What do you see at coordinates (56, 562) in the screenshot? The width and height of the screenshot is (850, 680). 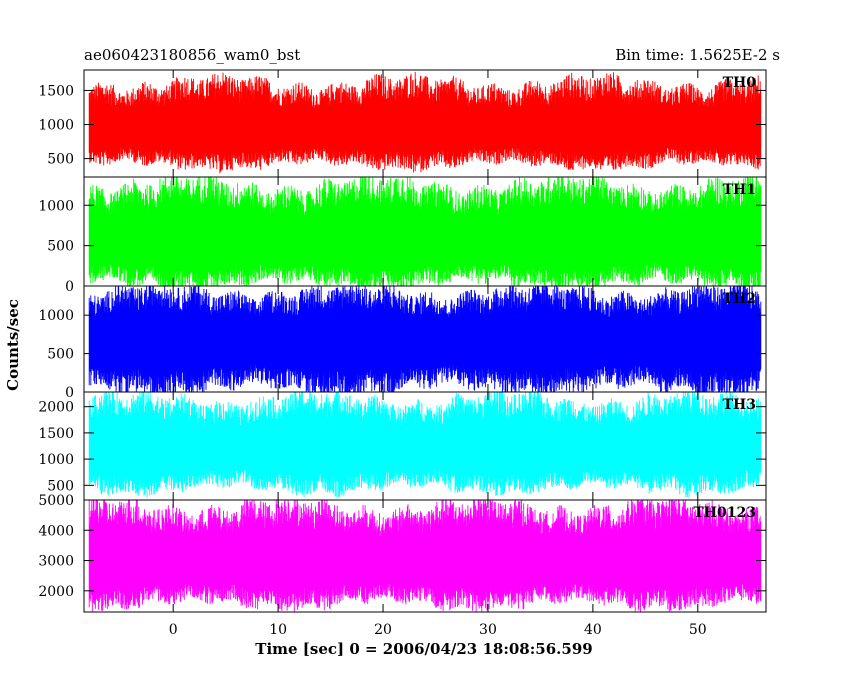 I see `y-tick-label: 3000` at bounding box center [56, 562].